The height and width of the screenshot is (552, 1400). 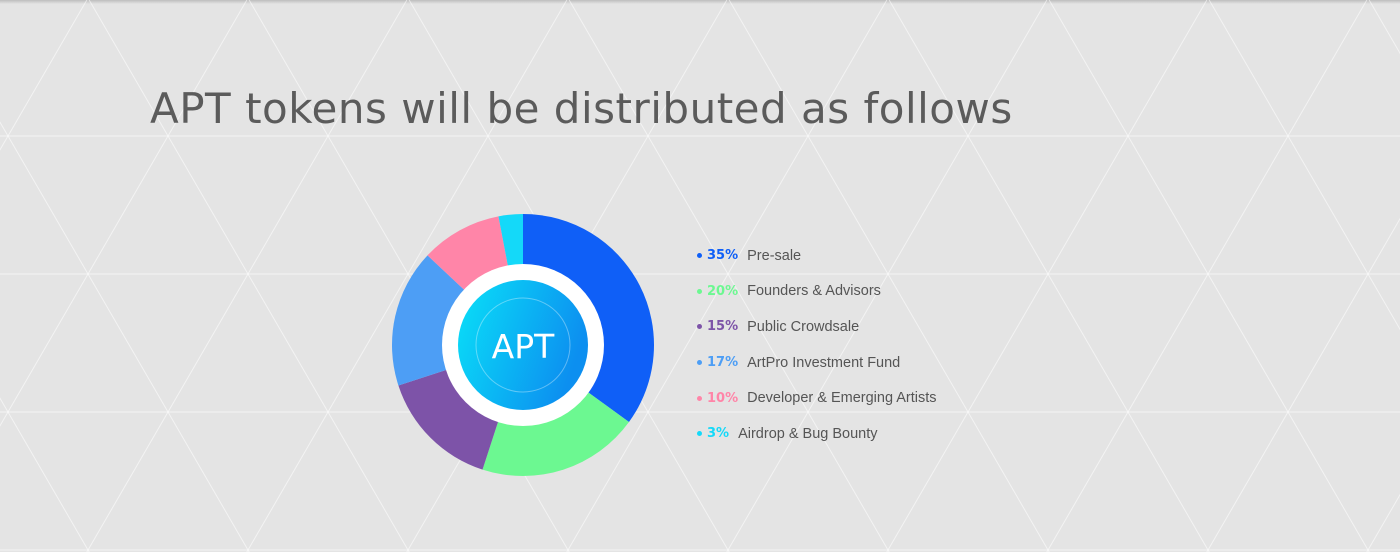 What do you see at coordinates (723, 291) in the screenshot?
I see `legend-percentage: 20%` at bounding box center [723, 291].